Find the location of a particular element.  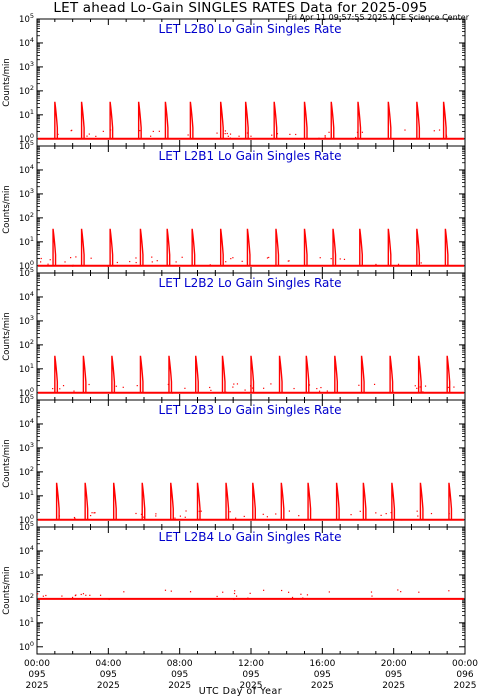

x-axis-title: UTC Day of Year is located at coordinates (240, 691).